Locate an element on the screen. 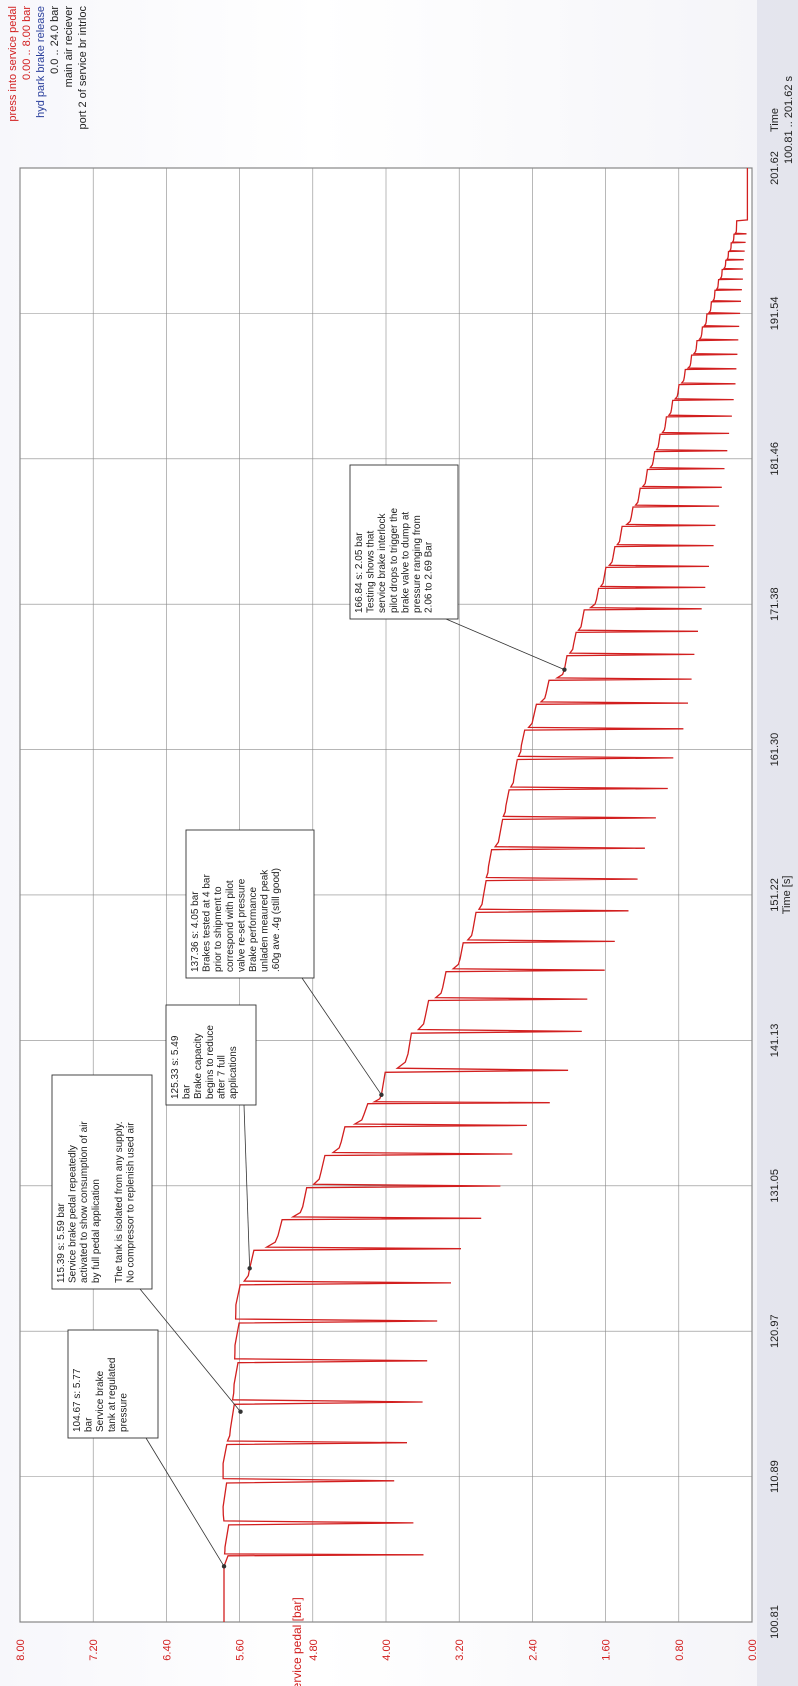 The image size is (798, 1686). annotation-text: by full pedal application is located at coordinates (96, 1231).